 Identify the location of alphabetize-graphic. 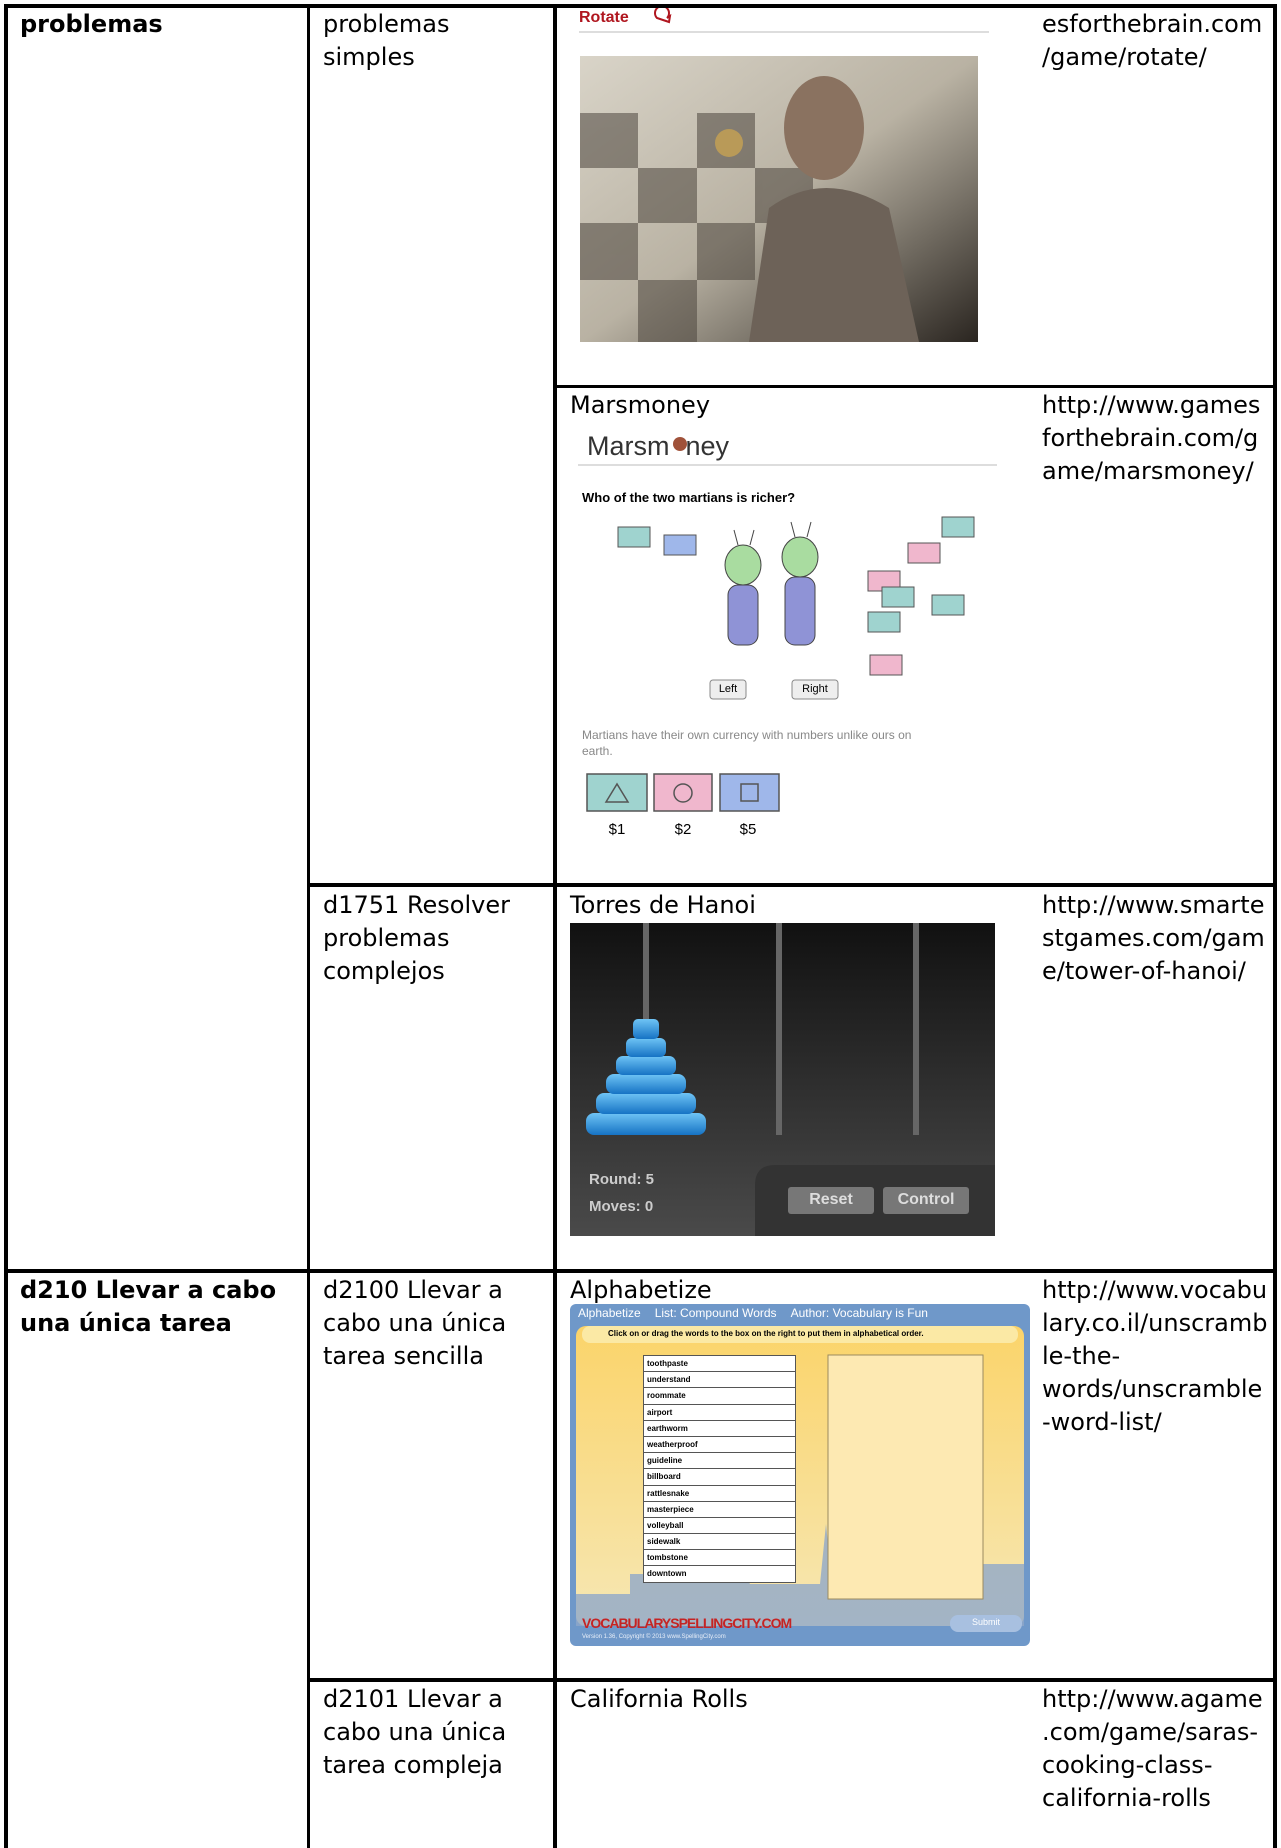
(800, 1475).